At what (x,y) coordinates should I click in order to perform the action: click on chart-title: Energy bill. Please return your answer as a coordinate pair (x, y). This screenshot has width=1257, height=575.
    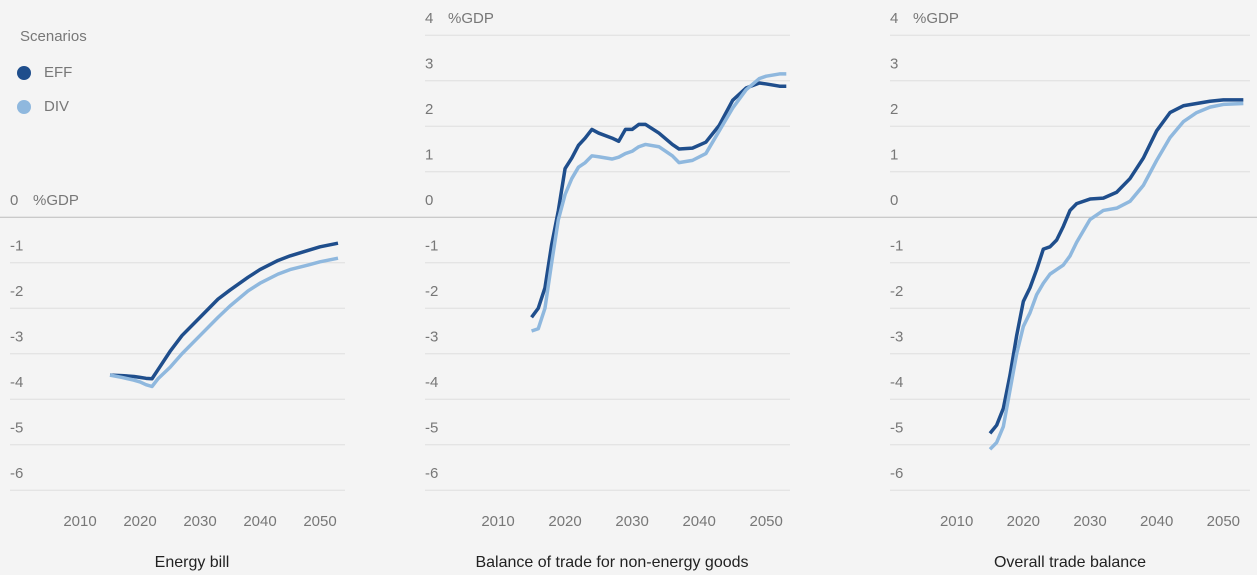
    Looking at the image, I should click on (192, 562).